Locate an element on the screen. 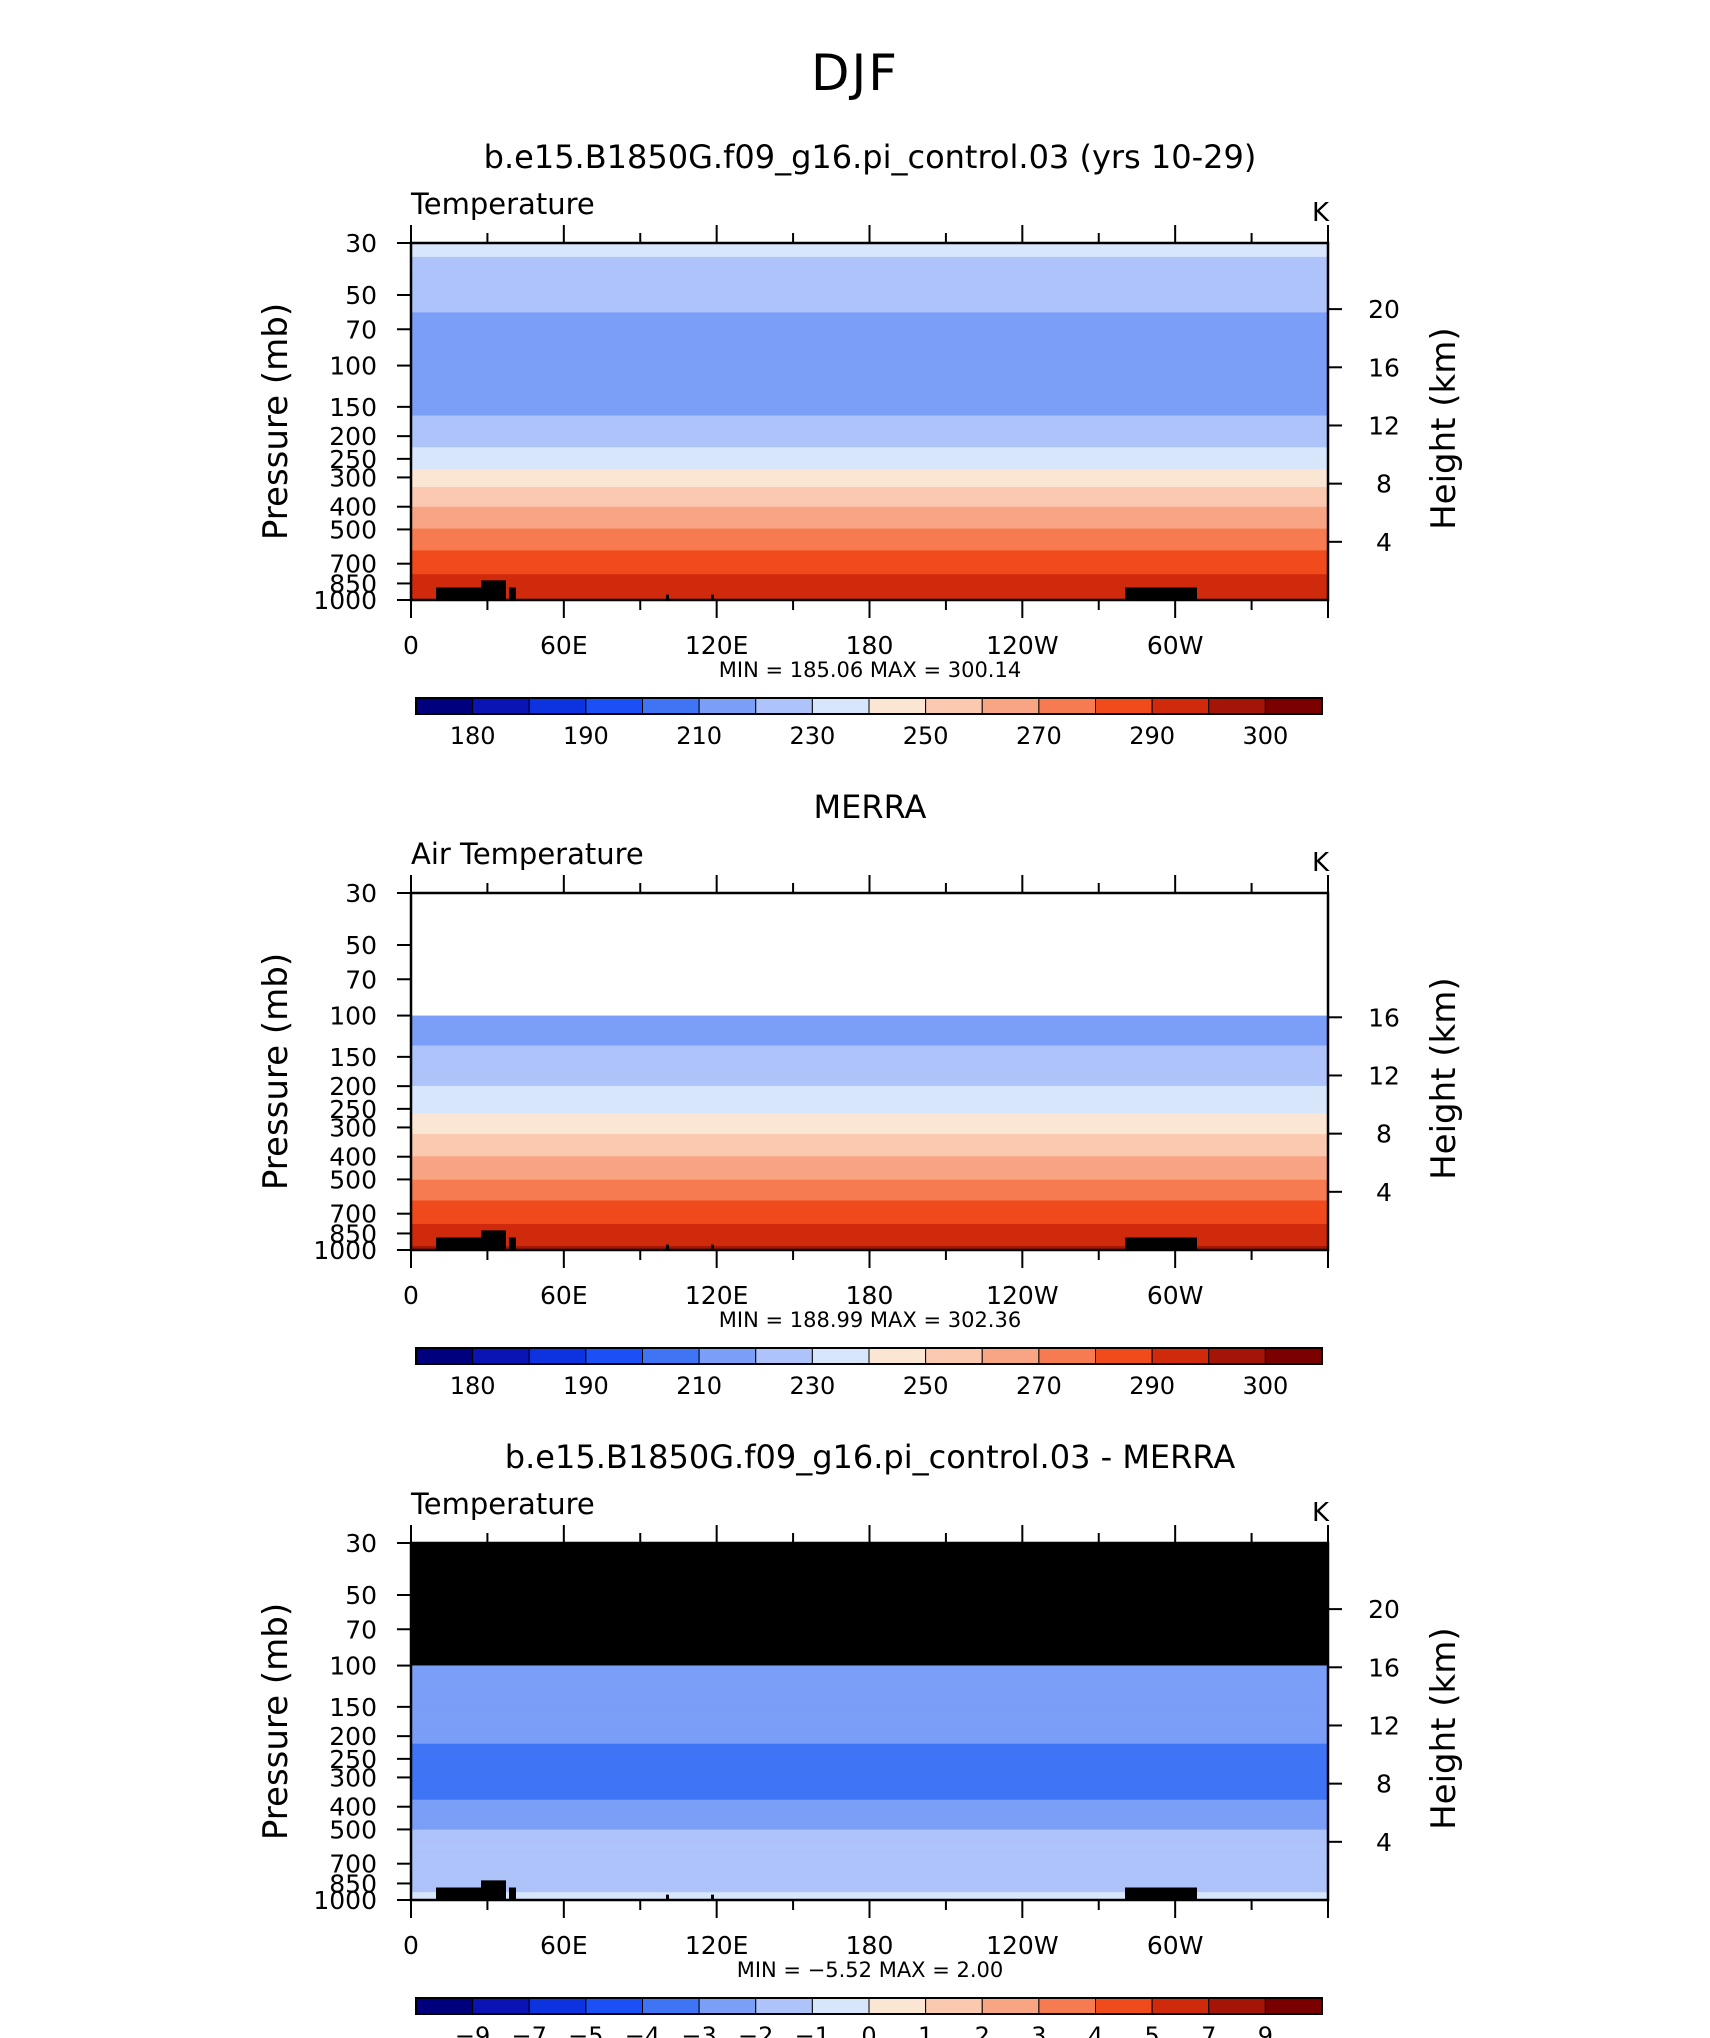 The image size is (1710, 2038). y-right-axis-label: Height (km) is located at coordinates (1444, 428).